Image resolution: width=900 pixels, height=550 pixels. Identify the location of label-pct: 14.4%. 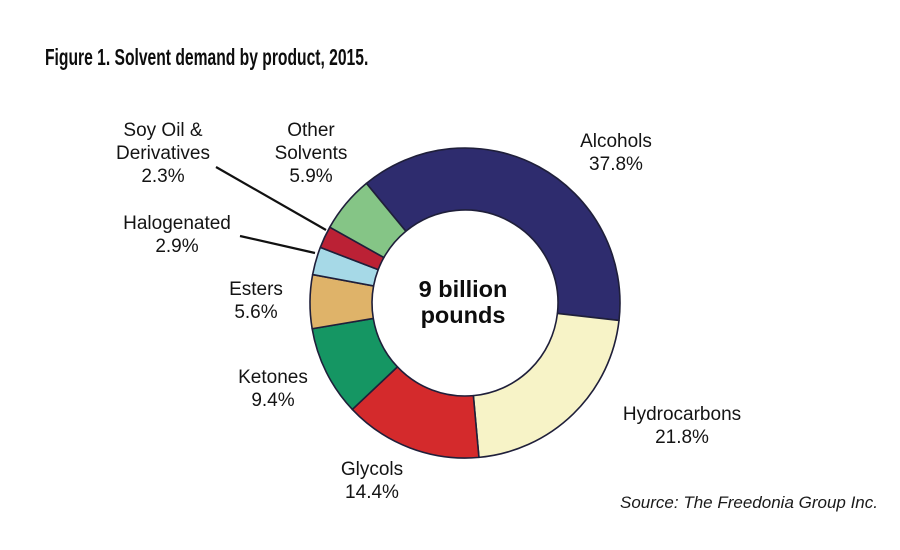
(372, 492).